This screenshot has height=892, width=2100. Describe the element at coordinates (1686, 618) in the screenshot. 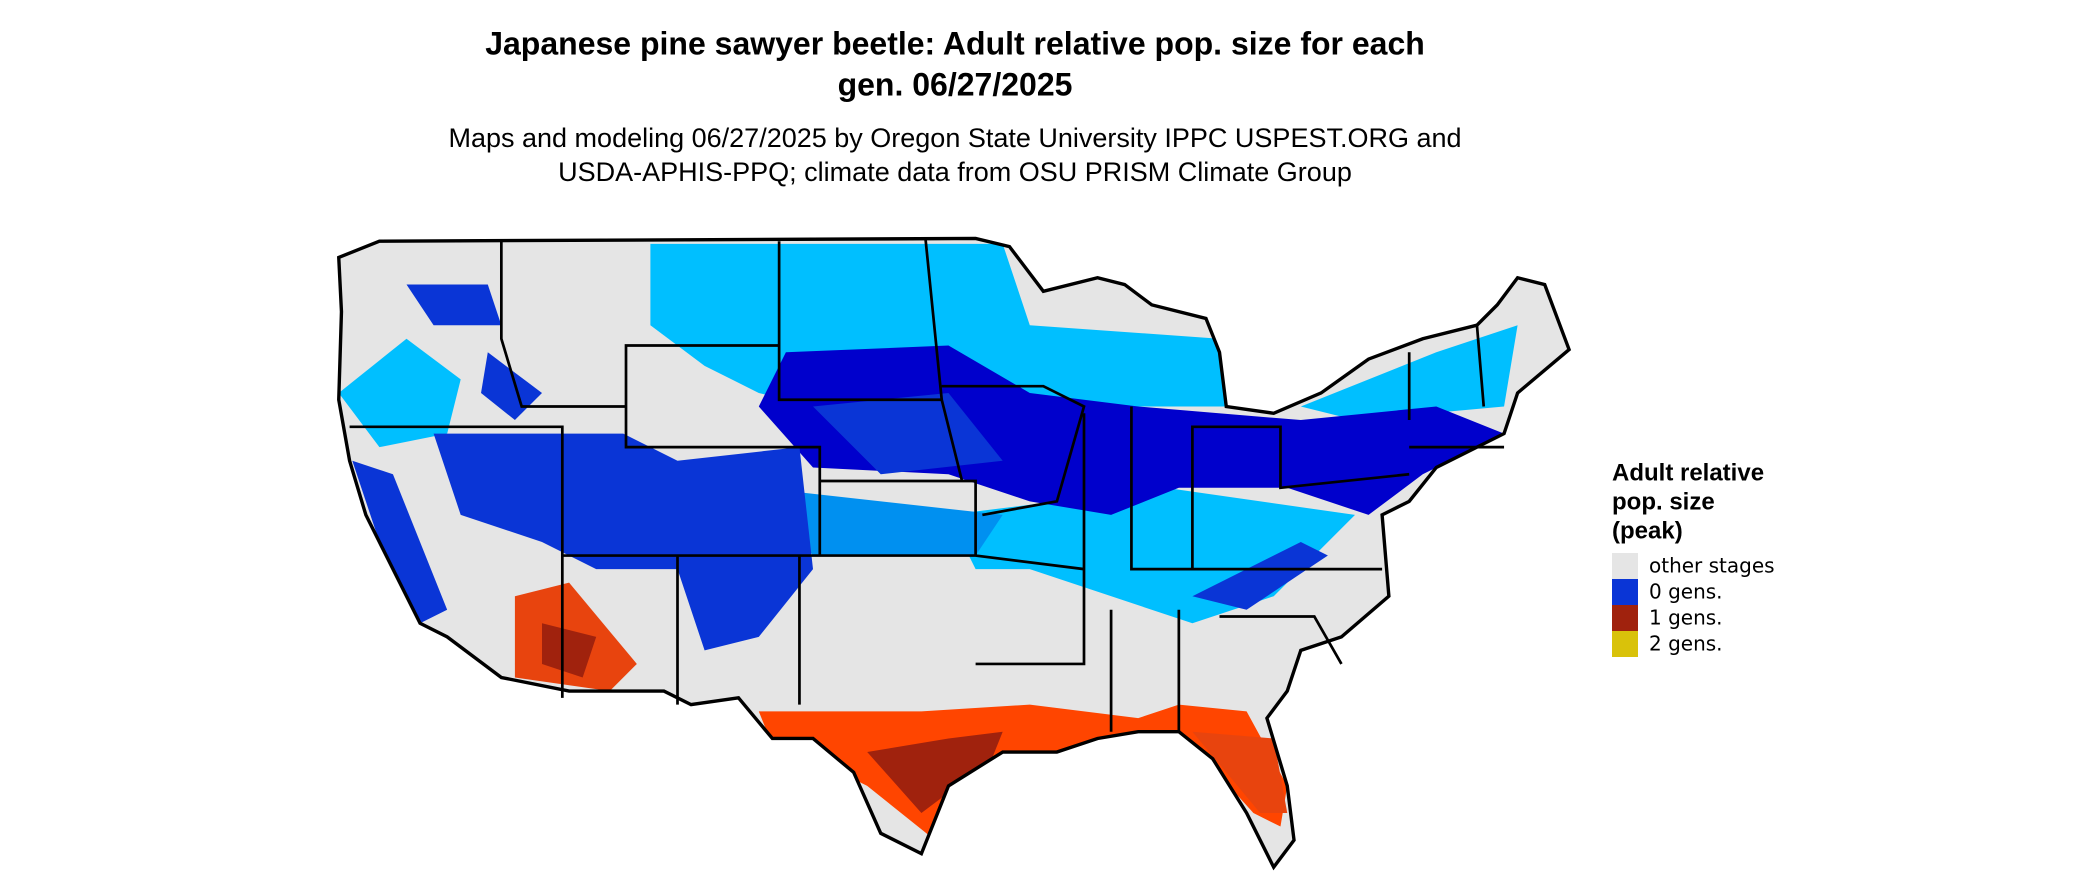

I see `legend-label: 1 gens.` at that location.